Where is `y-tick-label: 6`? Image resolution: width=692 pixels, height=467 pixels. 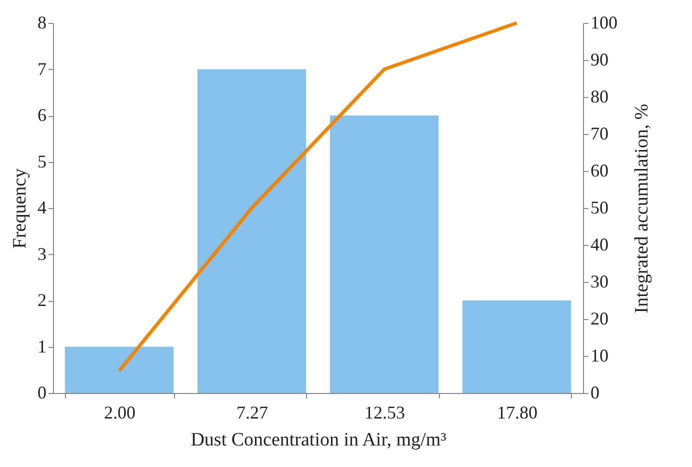 y-tick-label: 6 is located at coordinates (42, 115).